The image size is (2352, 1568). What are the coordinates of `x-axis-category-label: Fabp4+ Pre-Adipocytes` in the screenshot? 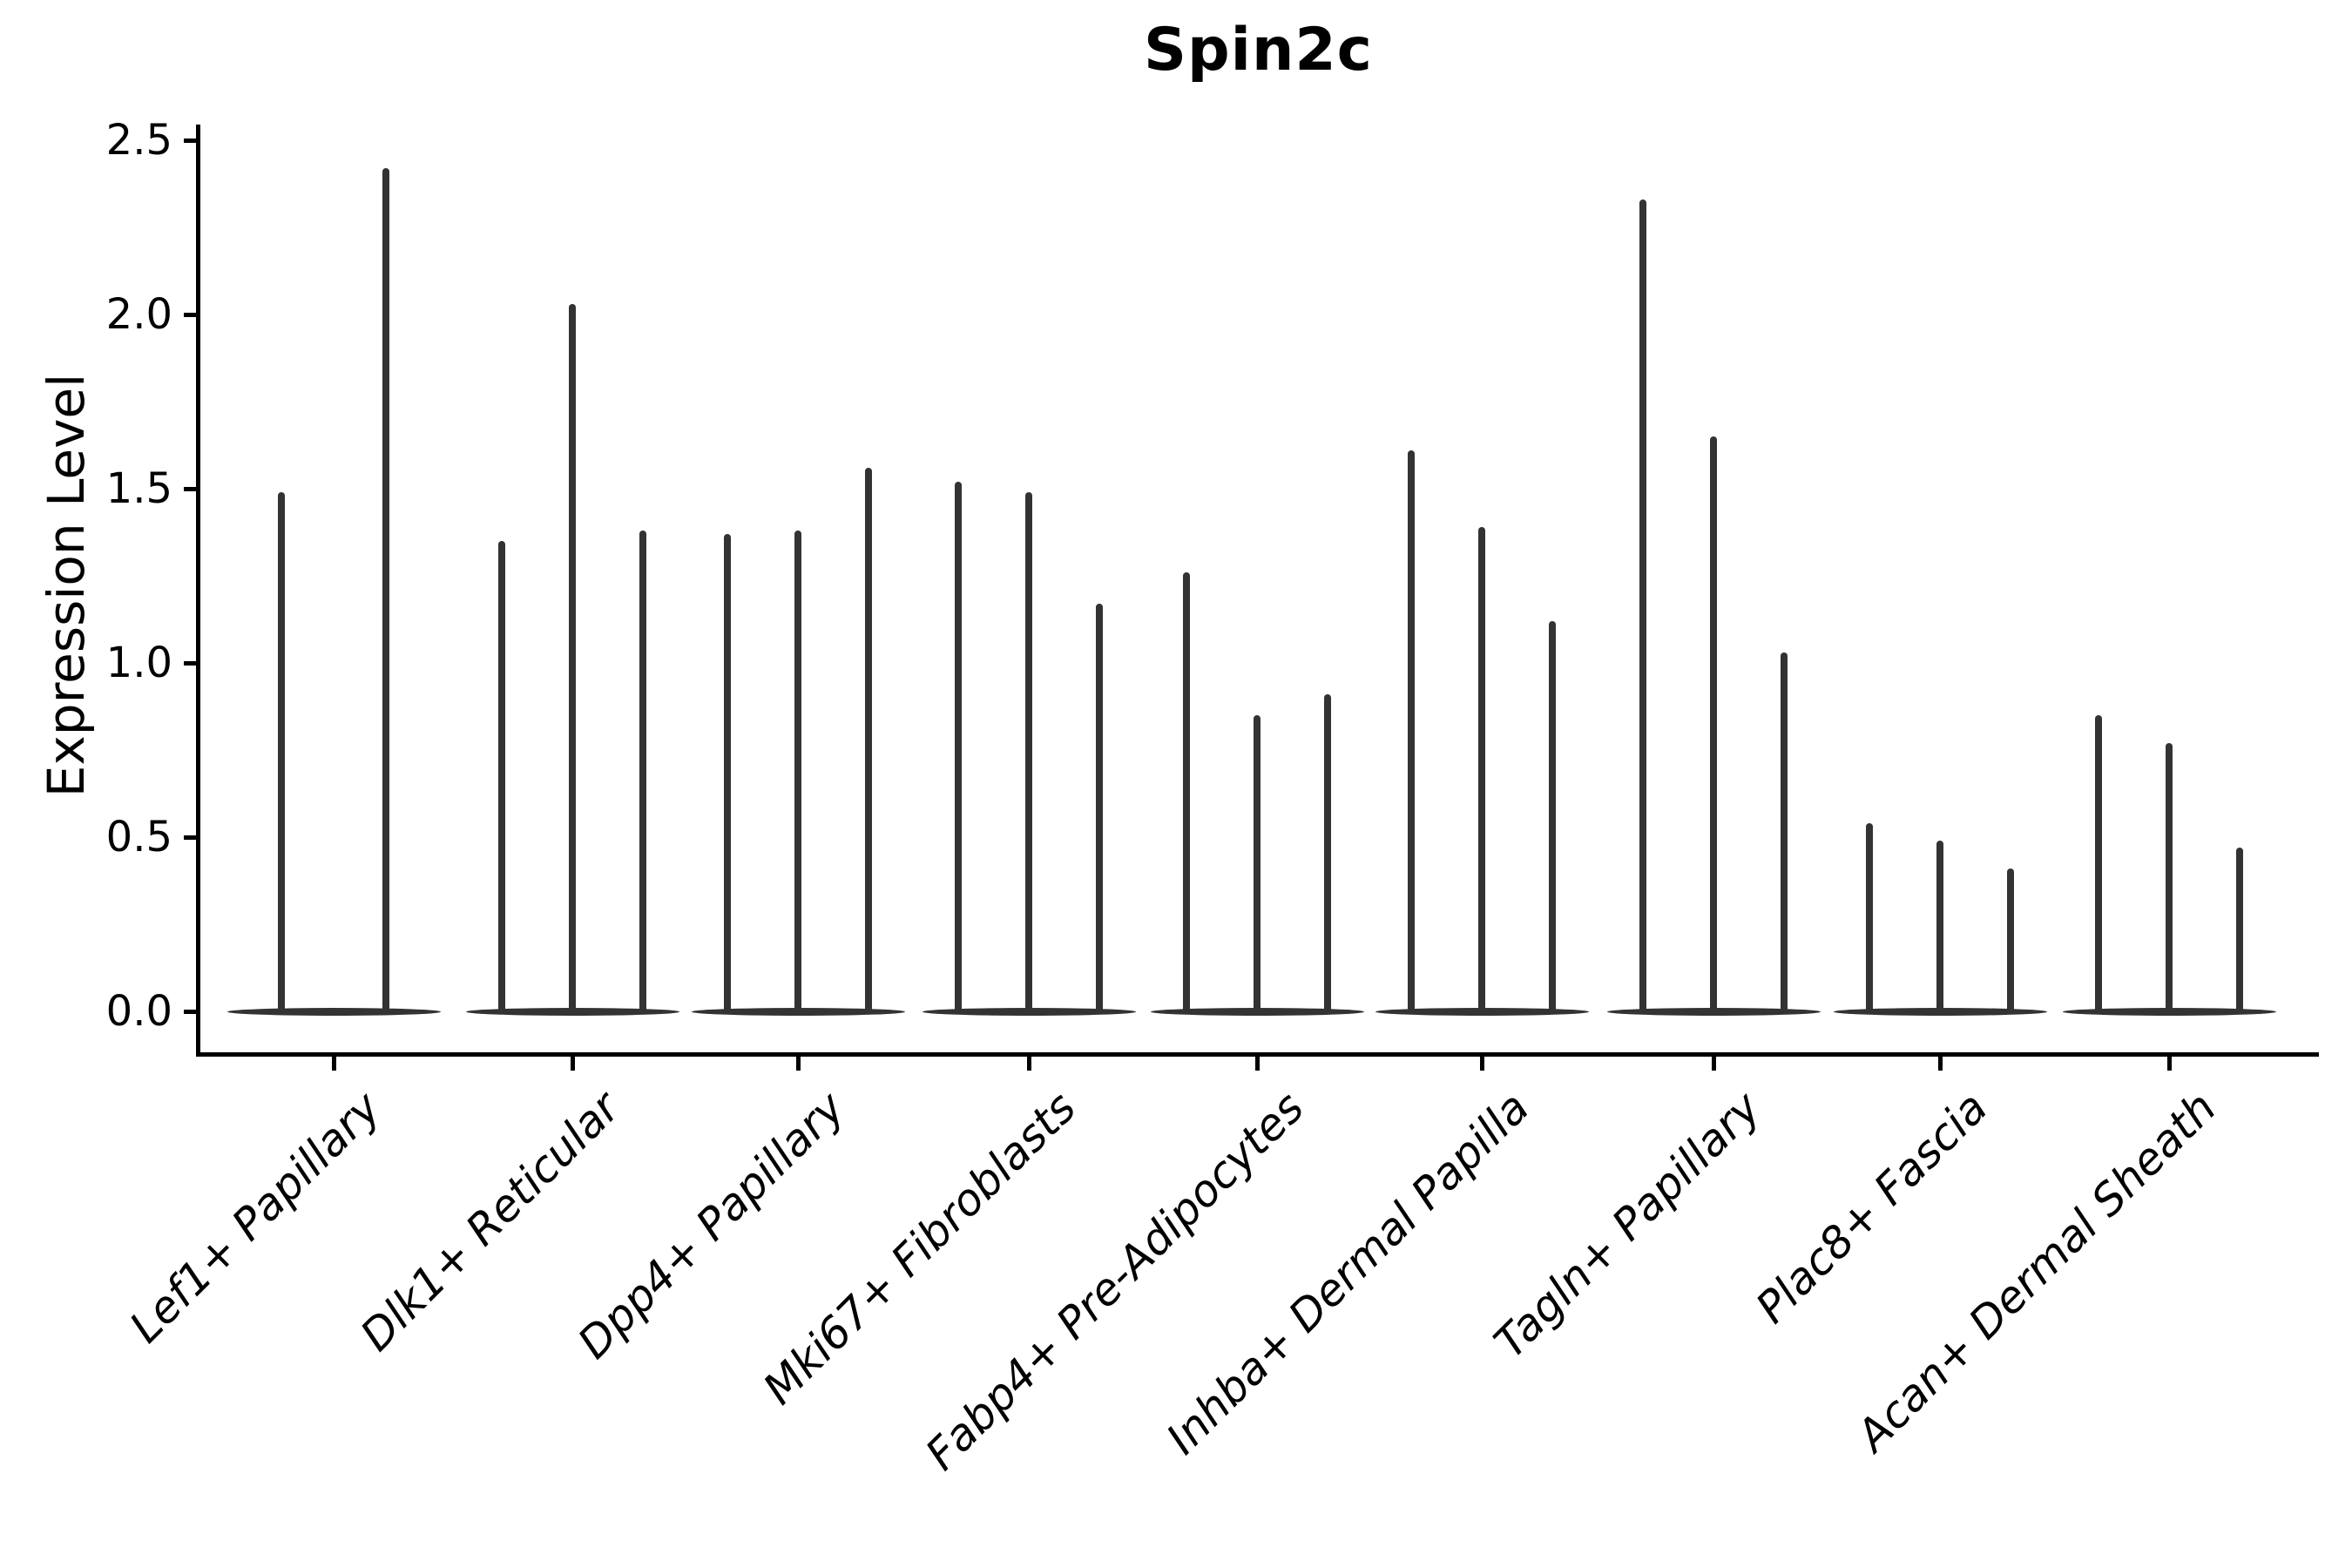 It's located at (1115, 1281).